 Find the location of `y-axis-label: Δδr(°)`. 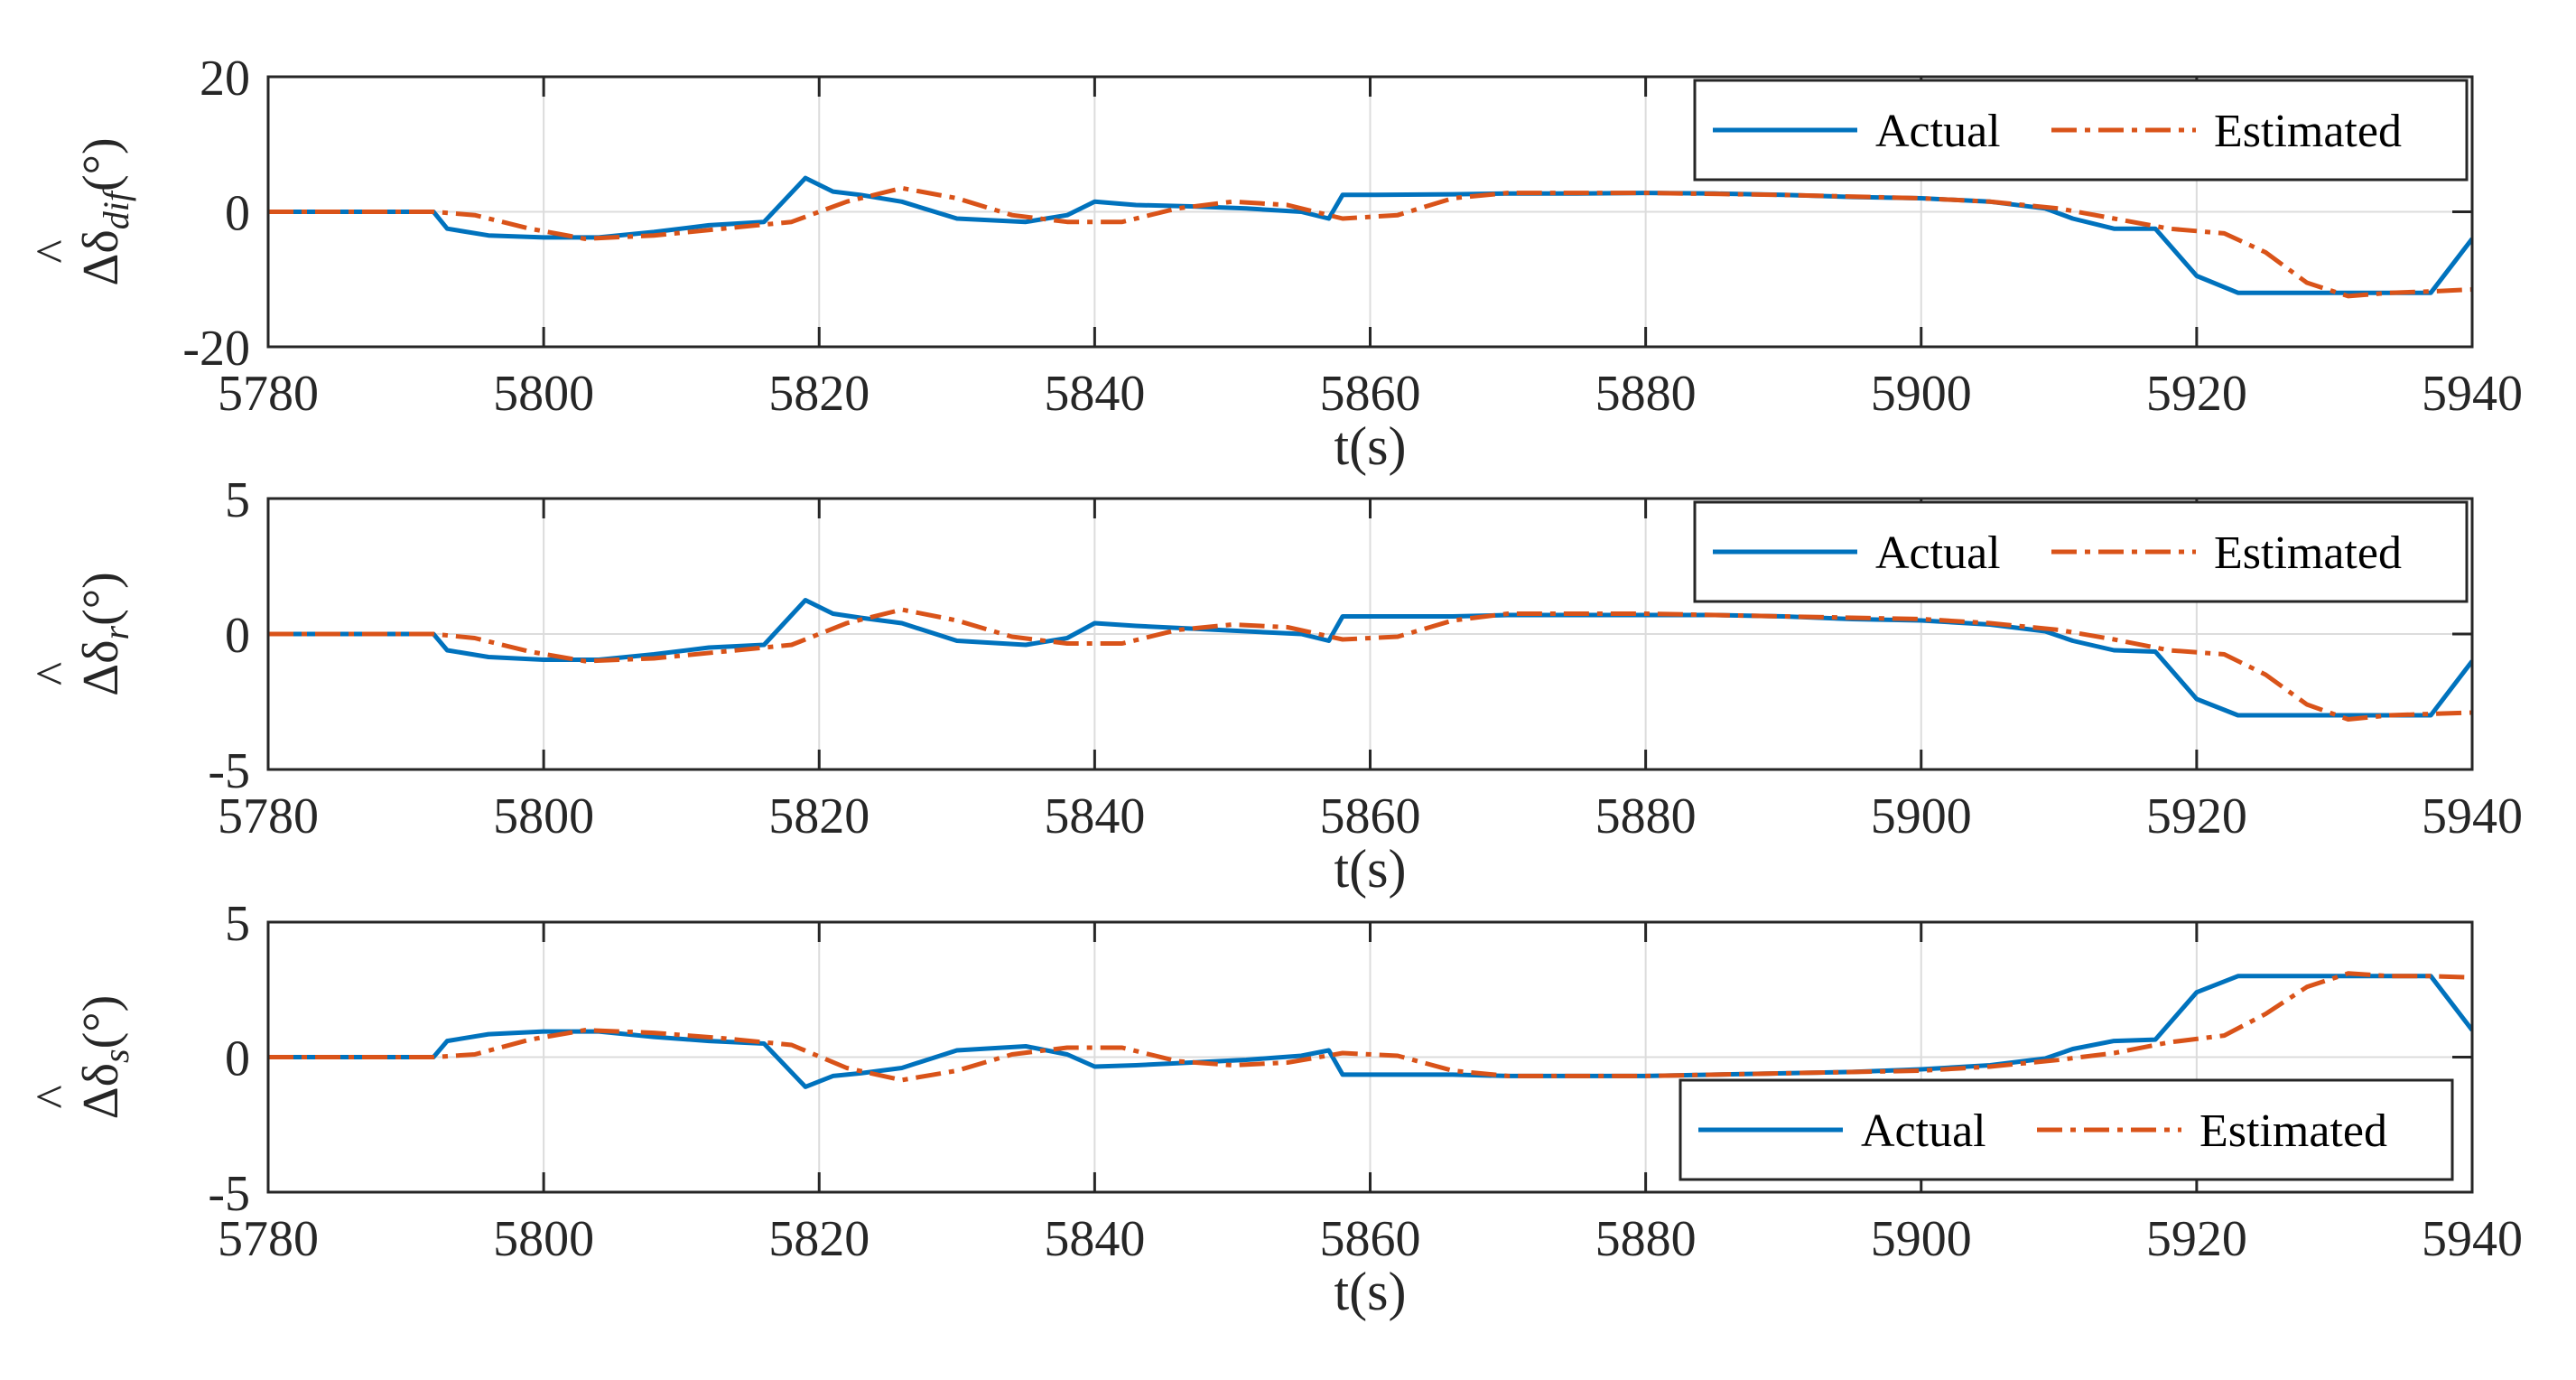

y-axis-label: Δδr(°) is located at coordinates (104, 634).